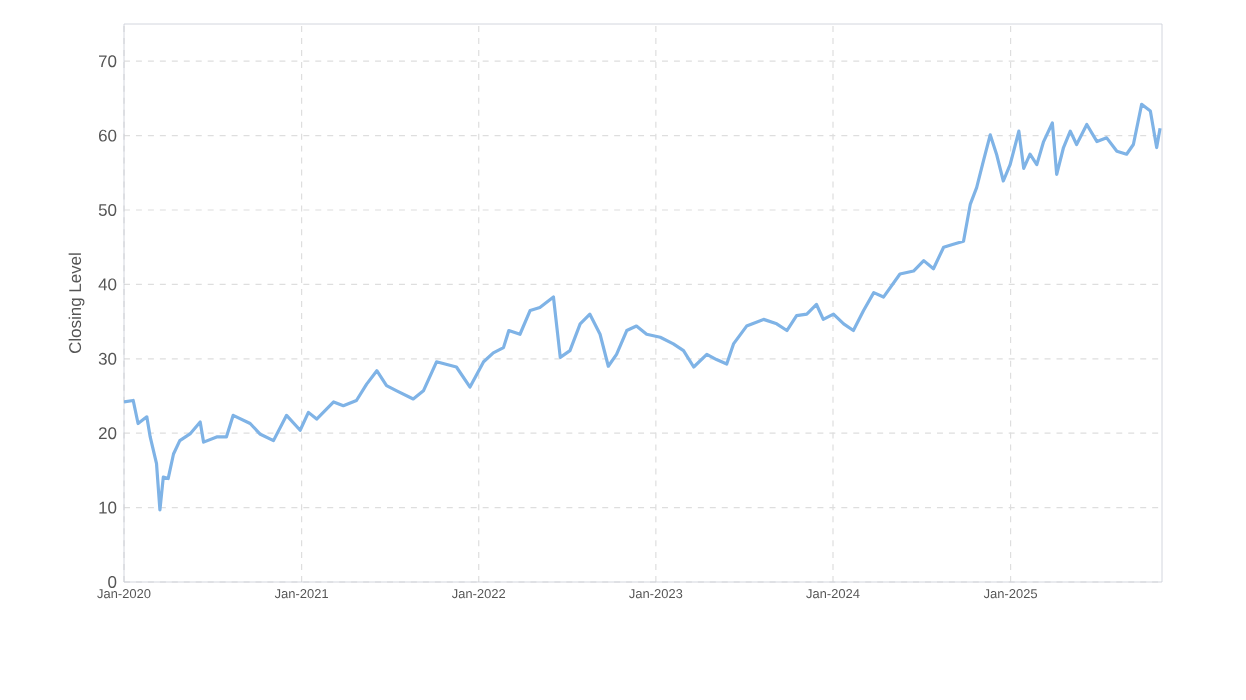  Describe the element at coordinates (108, 61) in the screenshot. I see `y-tick-label: 70` at that location.